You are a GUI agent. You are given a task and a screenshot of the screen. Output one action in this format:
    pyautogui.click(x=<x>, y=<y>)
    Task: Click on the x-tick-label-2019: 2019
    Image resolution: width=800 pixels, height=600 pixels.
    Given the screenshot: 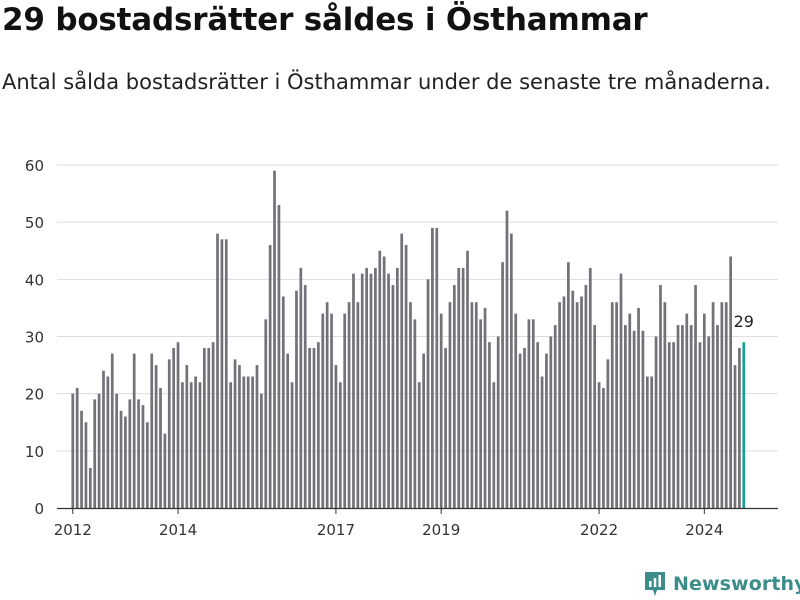 What is the action you would take?
    pyautogui.click(x=441, y=530)
    